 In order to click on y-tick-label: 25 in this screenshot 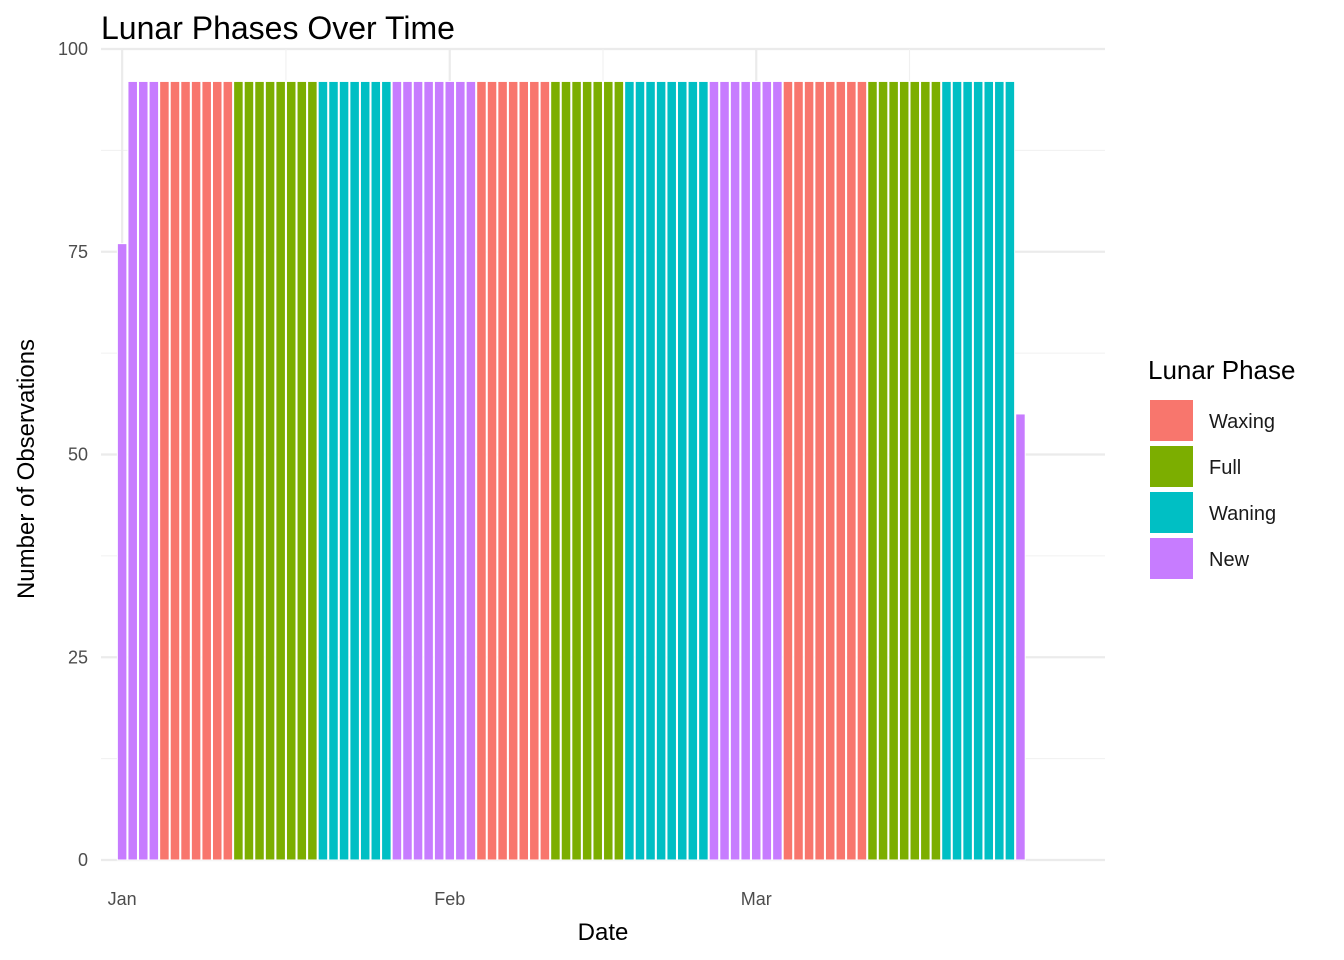, I will do `click(78, 657)`.